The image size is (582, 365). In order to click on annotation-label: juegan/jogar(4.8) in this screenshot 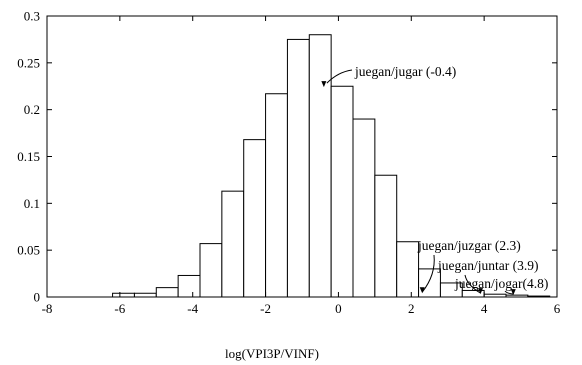, I will do `click(501, 283)`.